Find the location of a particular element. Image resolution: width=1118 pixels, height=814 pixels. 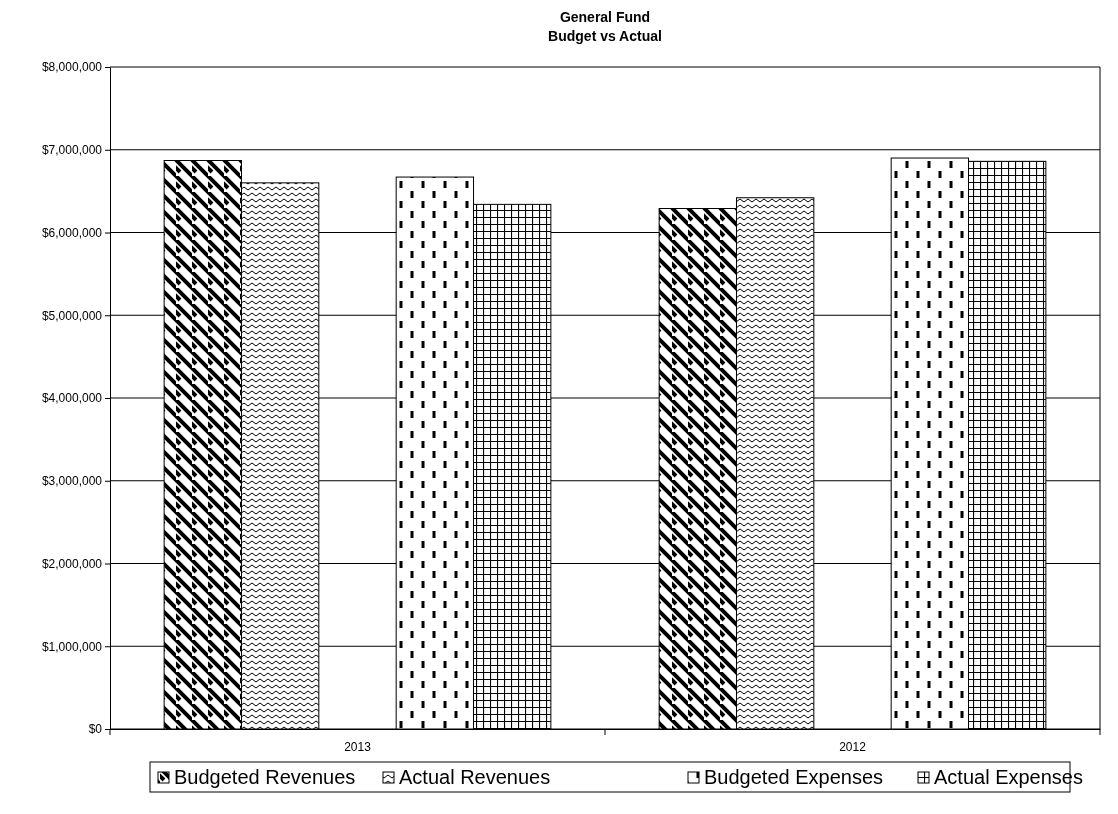

legend-label: Actual Expenses is located at coordinates (1008, 777).